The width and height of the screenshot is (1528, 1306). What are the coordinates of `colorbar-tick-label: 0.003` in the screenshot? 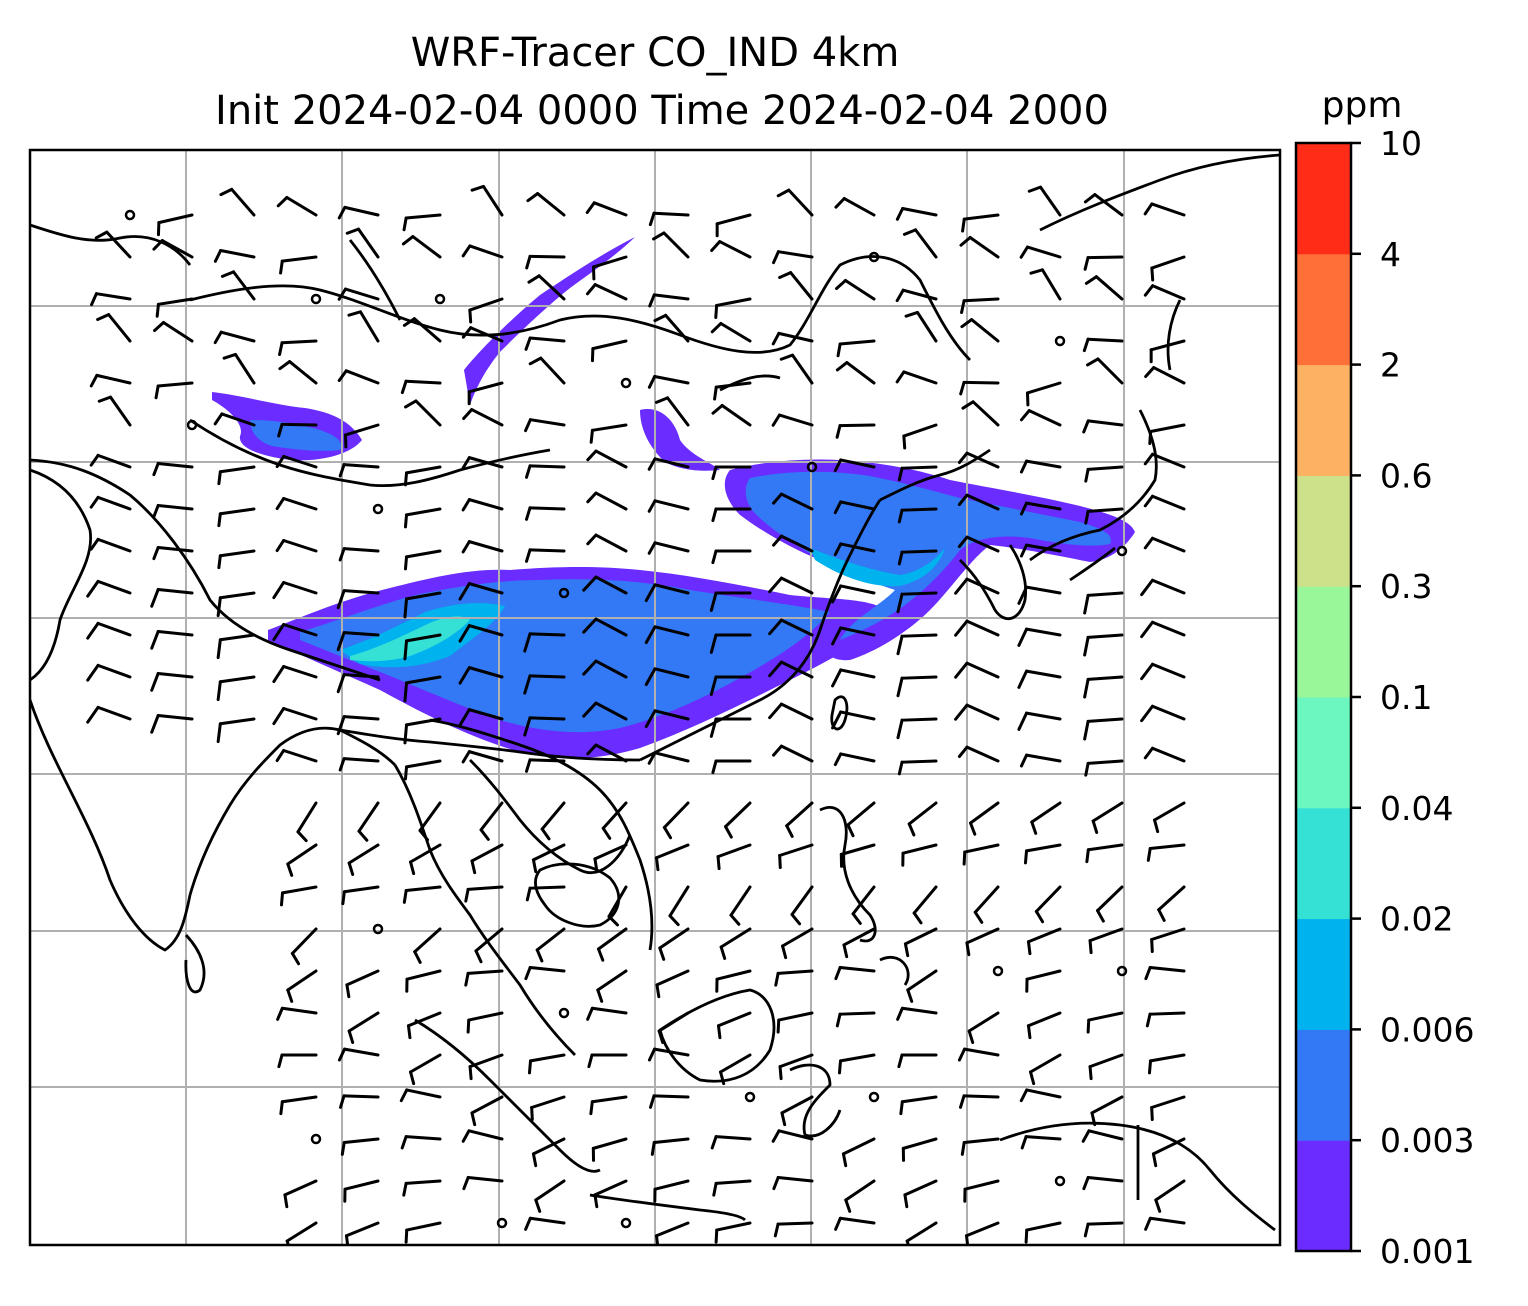 It's located at (1427, 1140).